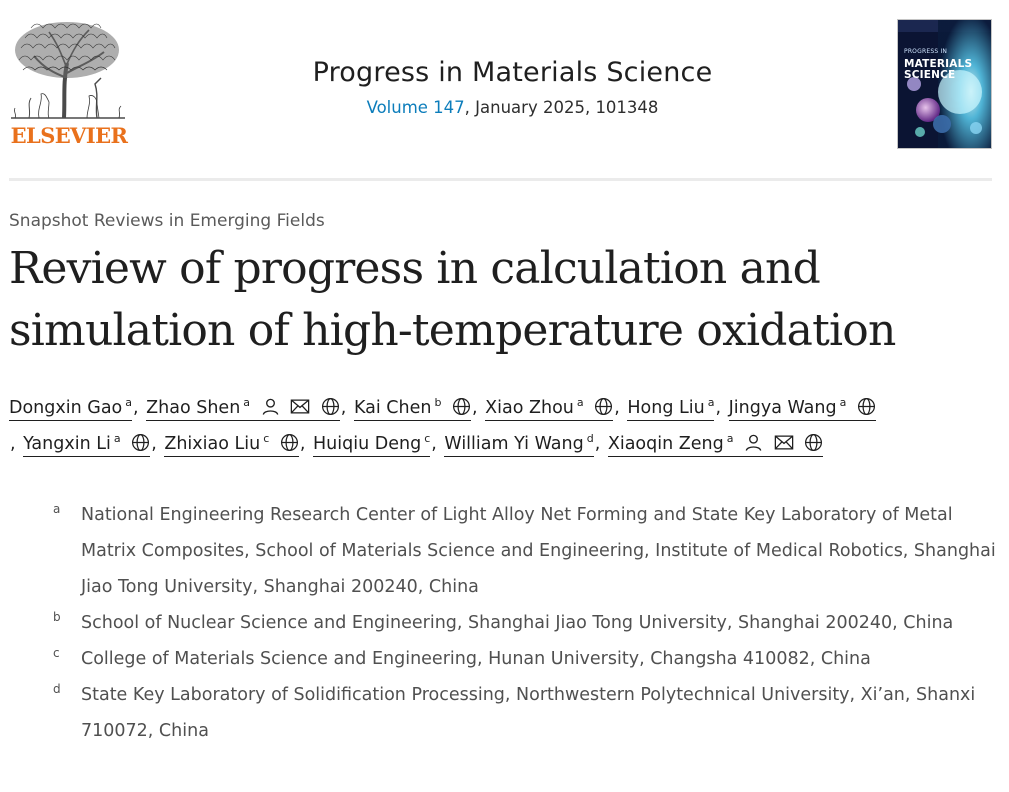 The width and height of the screenshot is (1009, 792). Describe the element at coordinates (519, 442) in the screenshot. I see `author-link: William Yi Wang d` at that location.